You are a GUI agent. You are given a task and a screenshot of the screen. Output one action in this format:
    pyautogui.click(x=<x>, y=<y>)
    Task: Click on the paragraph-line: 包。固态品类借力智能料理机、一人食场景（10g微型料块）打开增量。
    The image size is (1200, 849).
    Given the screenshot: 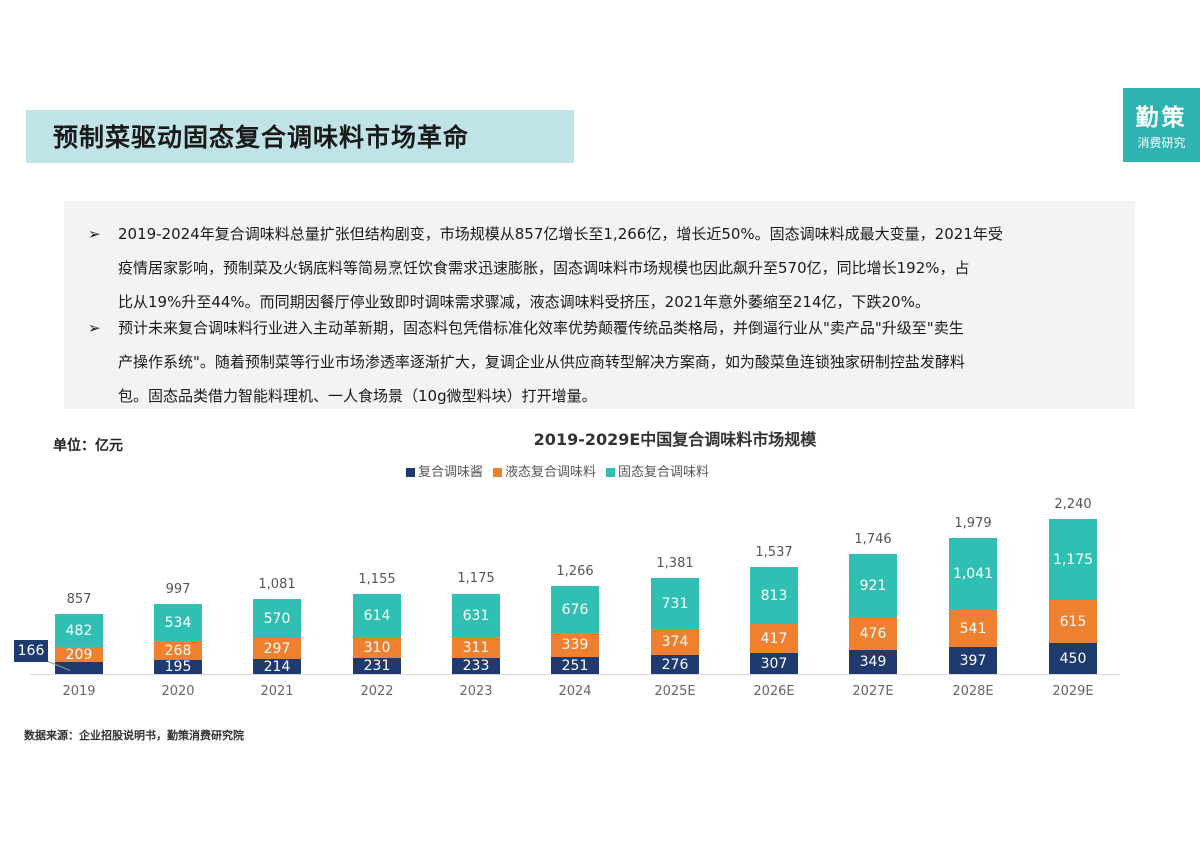 What is the action you would take?
    pyautogui.click(x=357, y=396)
    